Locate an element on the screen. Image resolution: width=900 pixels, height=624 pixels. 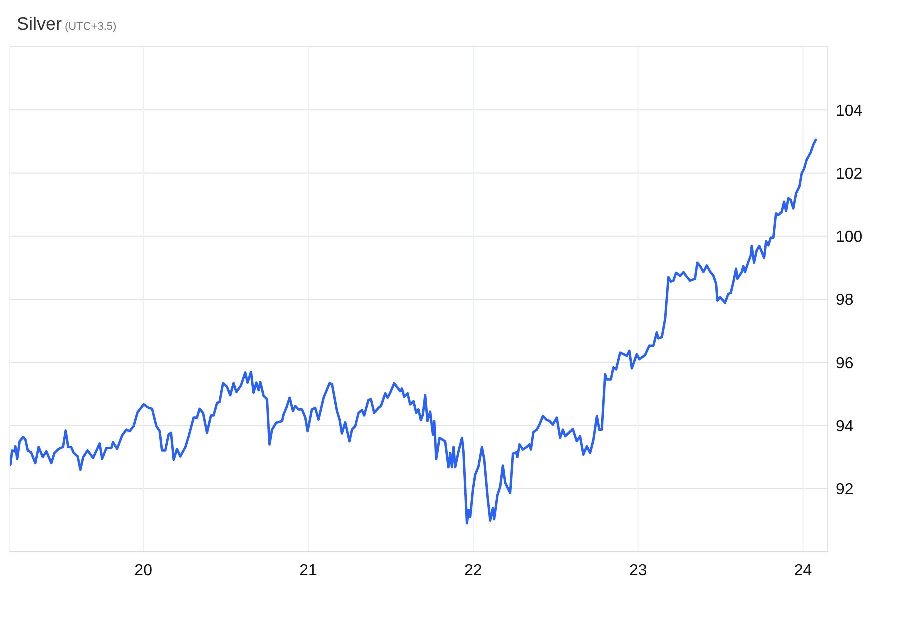
chart-subtitle: (UTC+3.5) is located at coordinates (91, 27).